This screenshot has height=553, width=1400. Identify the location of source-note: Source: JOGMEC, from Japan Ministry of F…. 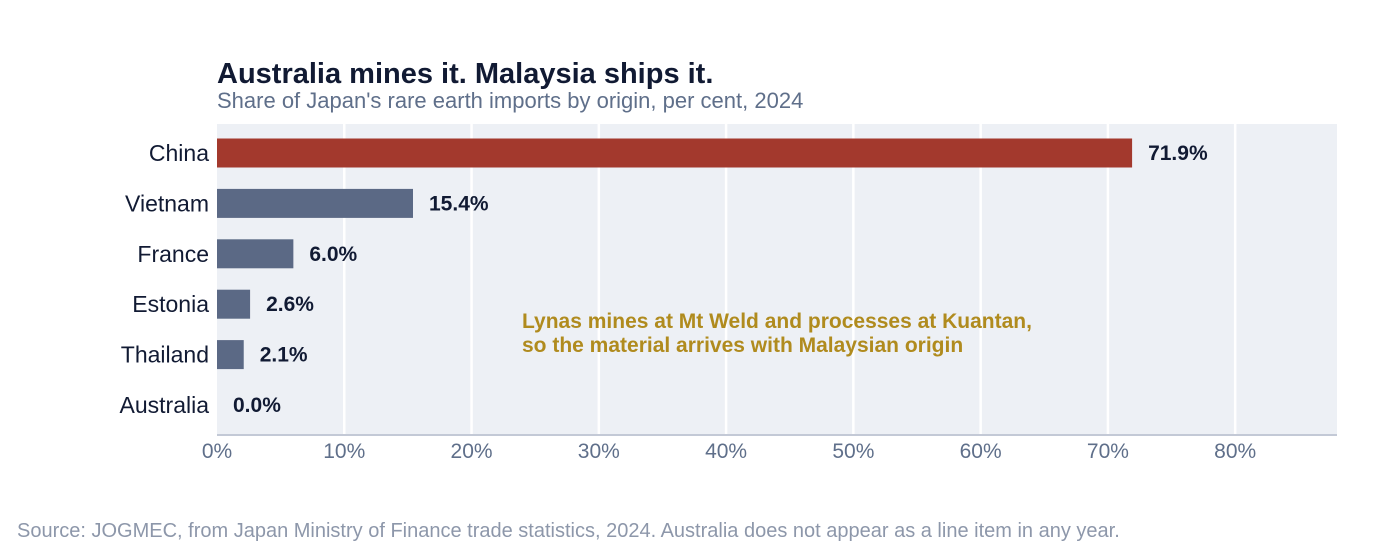
(568, 531).